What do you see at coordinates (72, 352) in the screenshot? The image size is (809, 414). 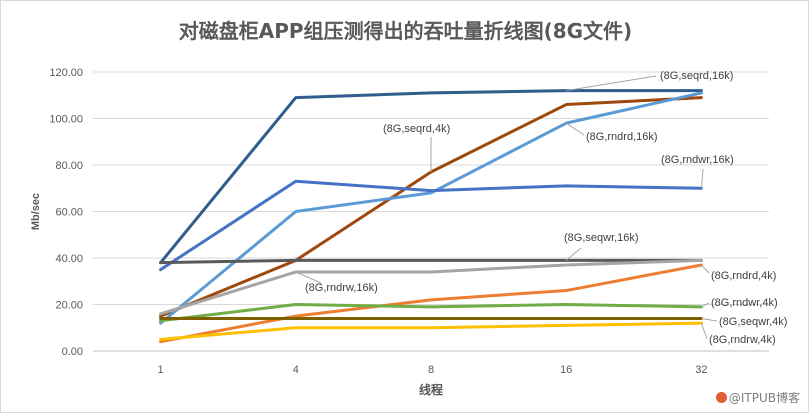 I see `y-tick-label: 0.00` at bounding box center [72, 352].